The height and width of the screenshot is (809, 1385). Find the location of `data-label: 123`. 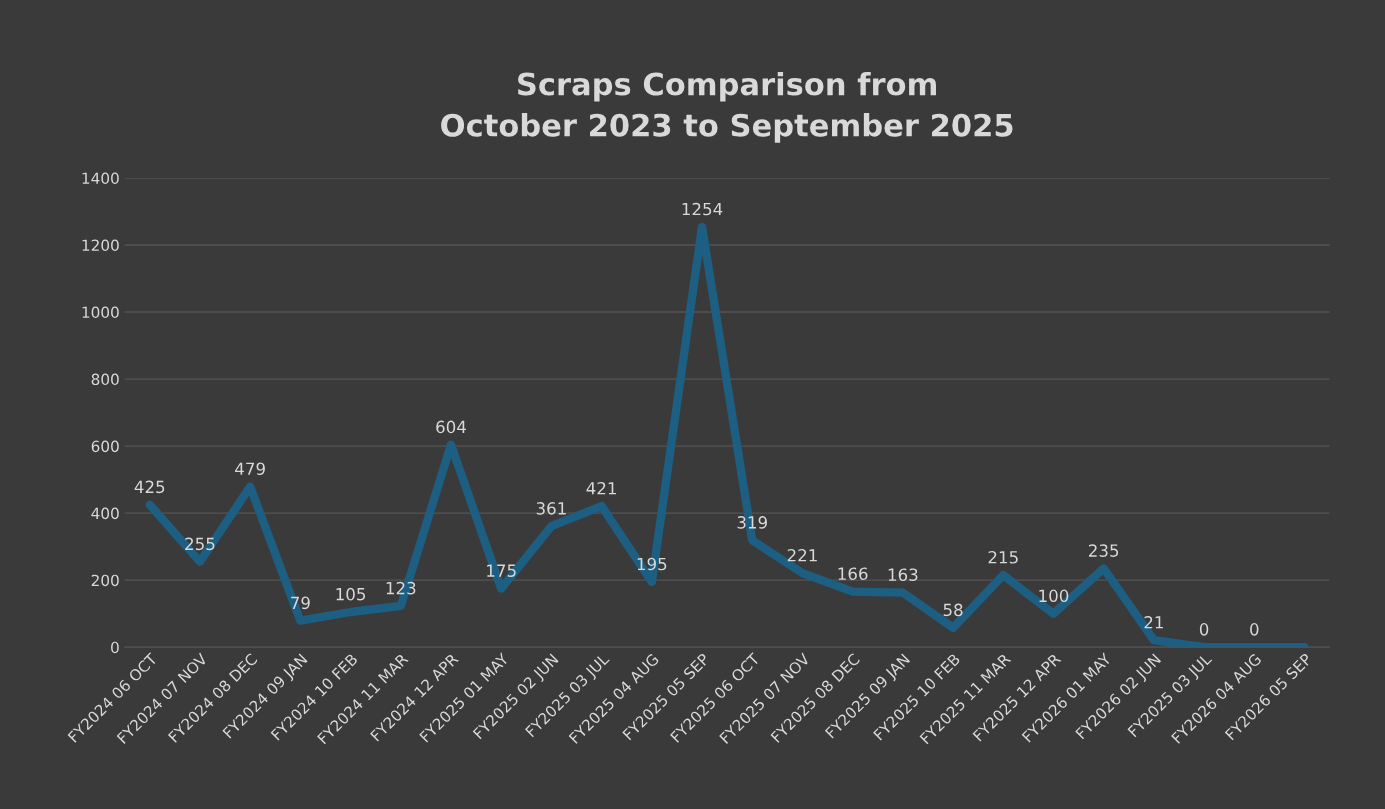

data-label: 123 is located at coordinates (401, 588).